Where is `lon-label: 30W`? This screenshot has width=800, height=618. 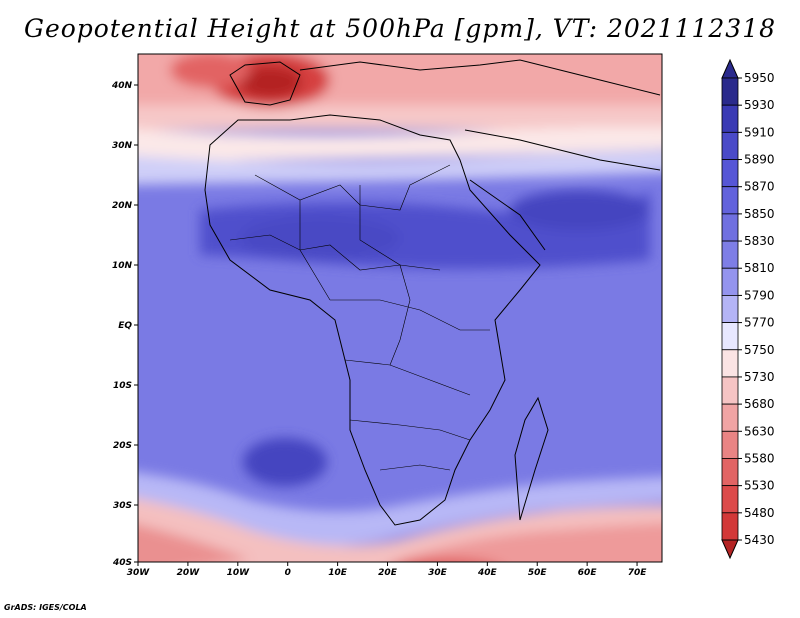 lon-label: 30W is located at coordinates (139, 573).